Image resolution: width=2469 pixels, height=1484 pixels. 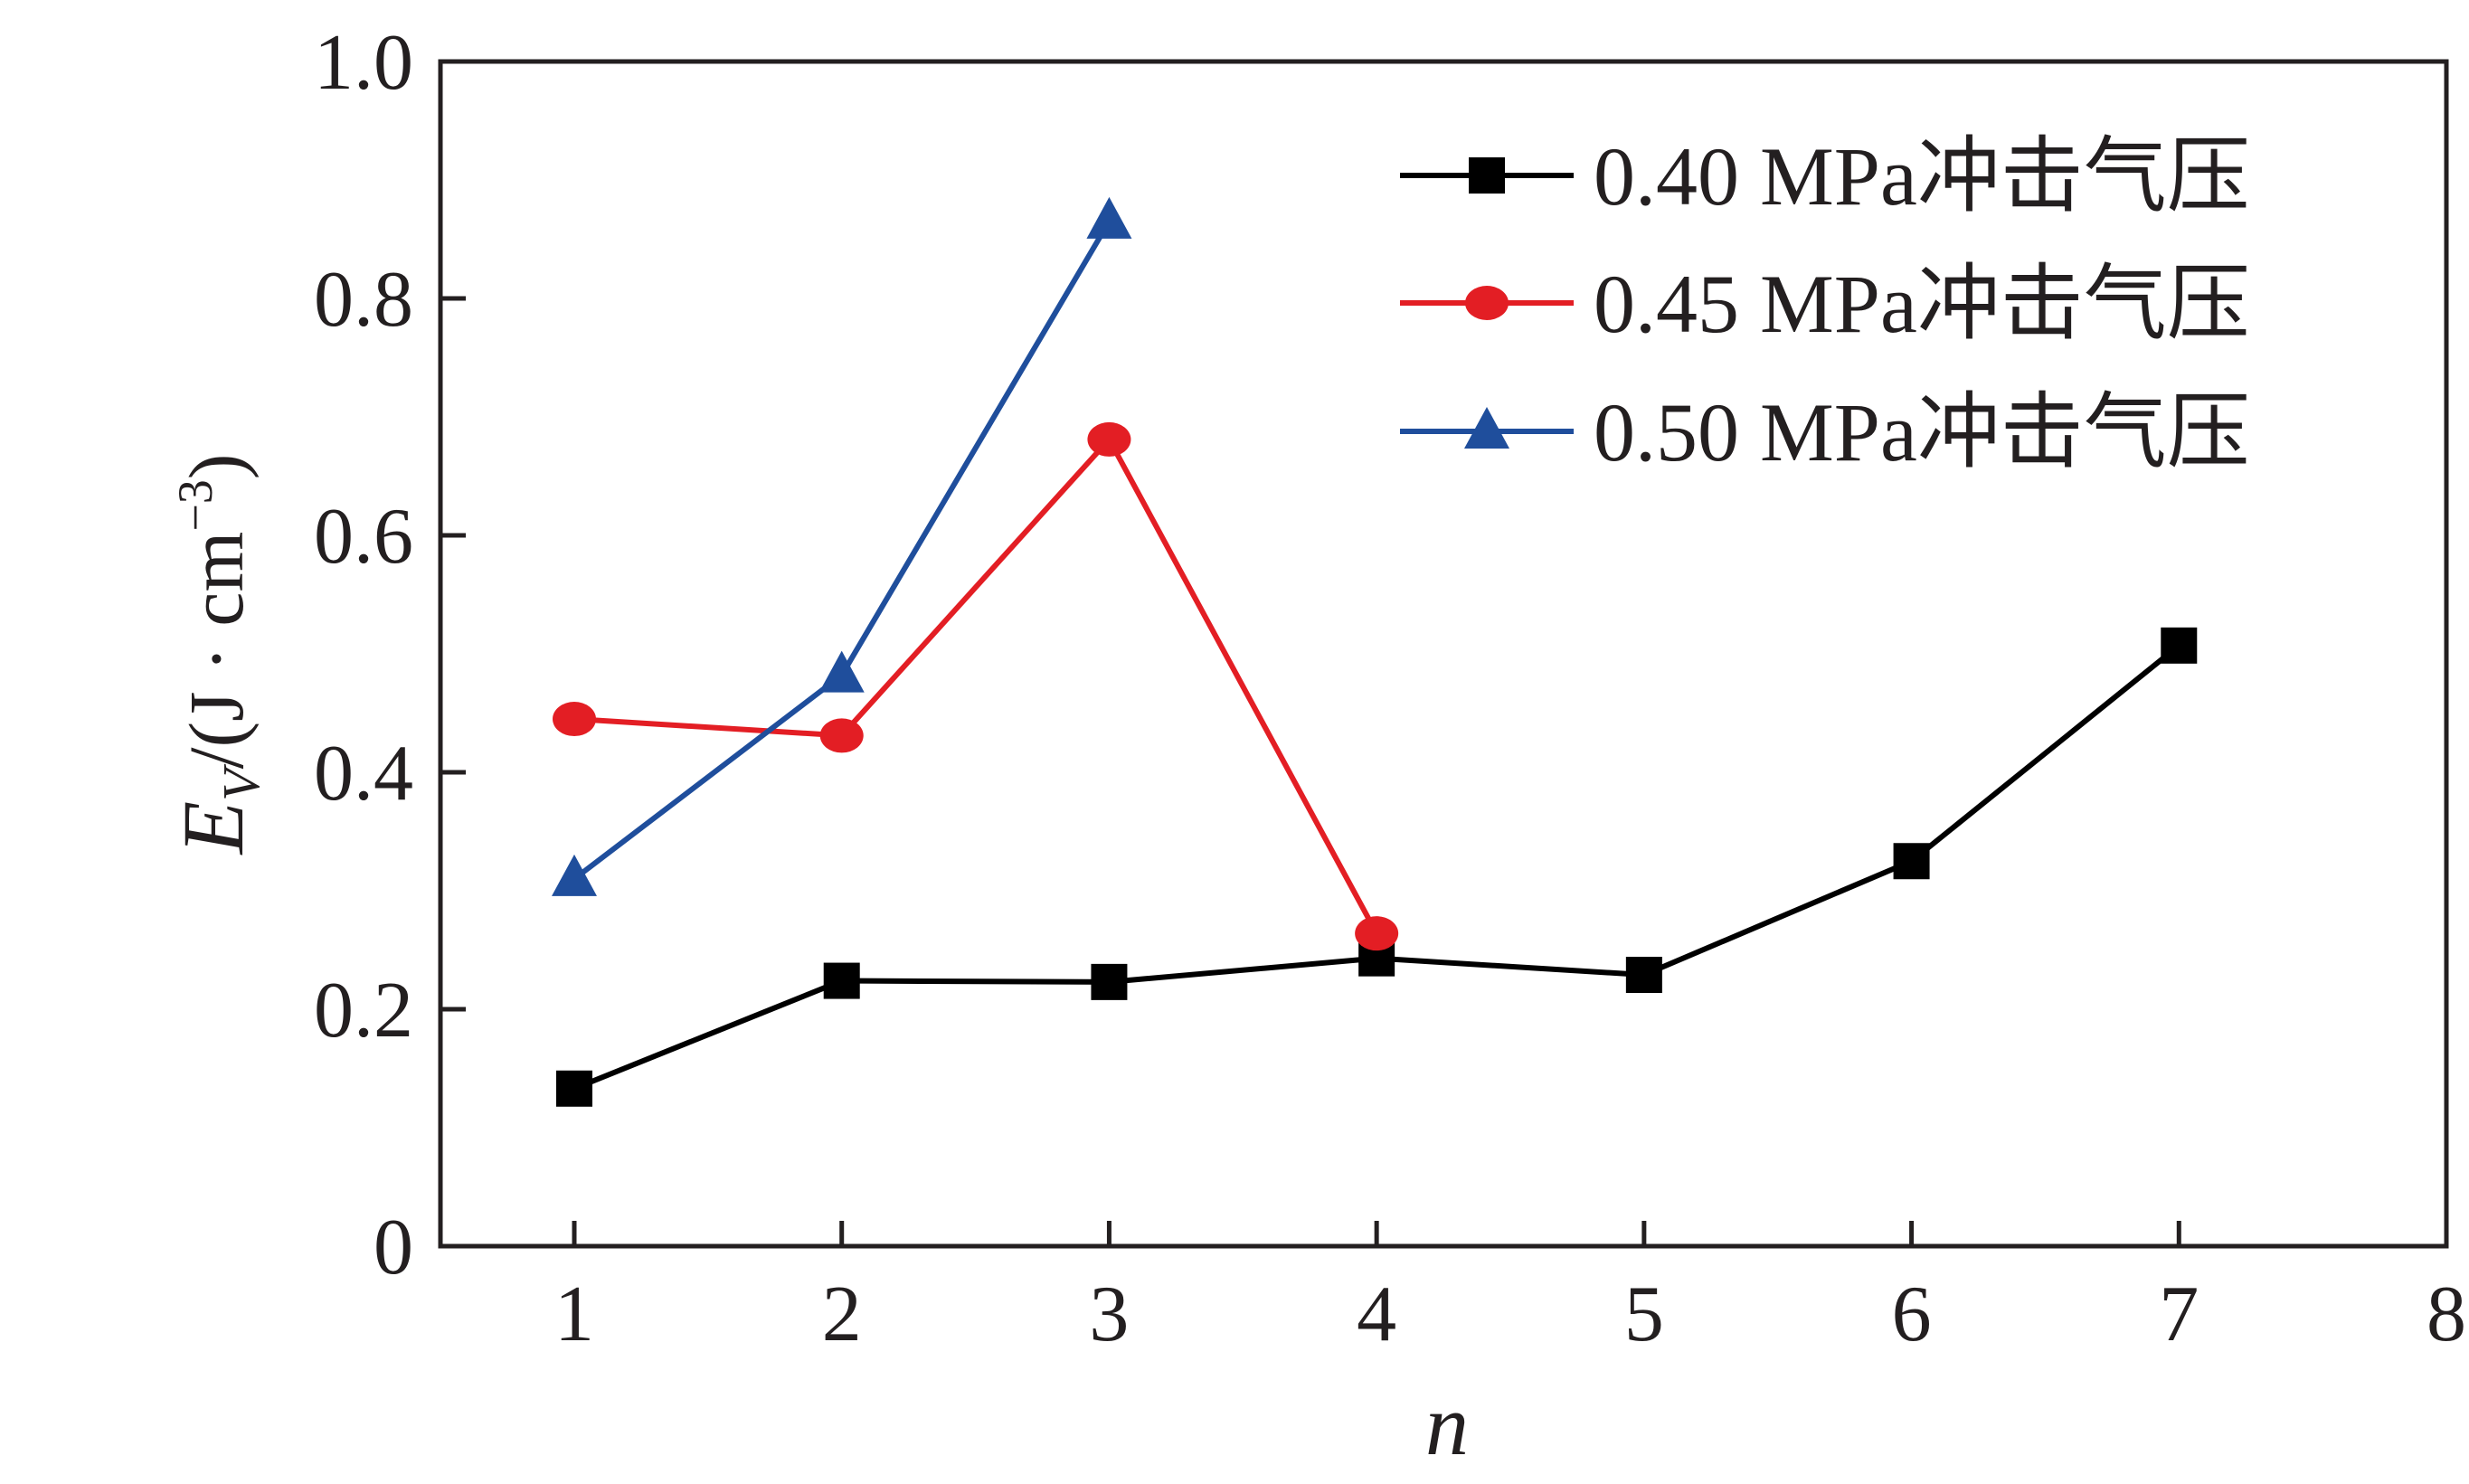 What do you see at coordinates (1922, 176) in the screenshot?
I see `legend-label-1: 0.40 MPa冲击气压` at bounding box center [1922, 176].